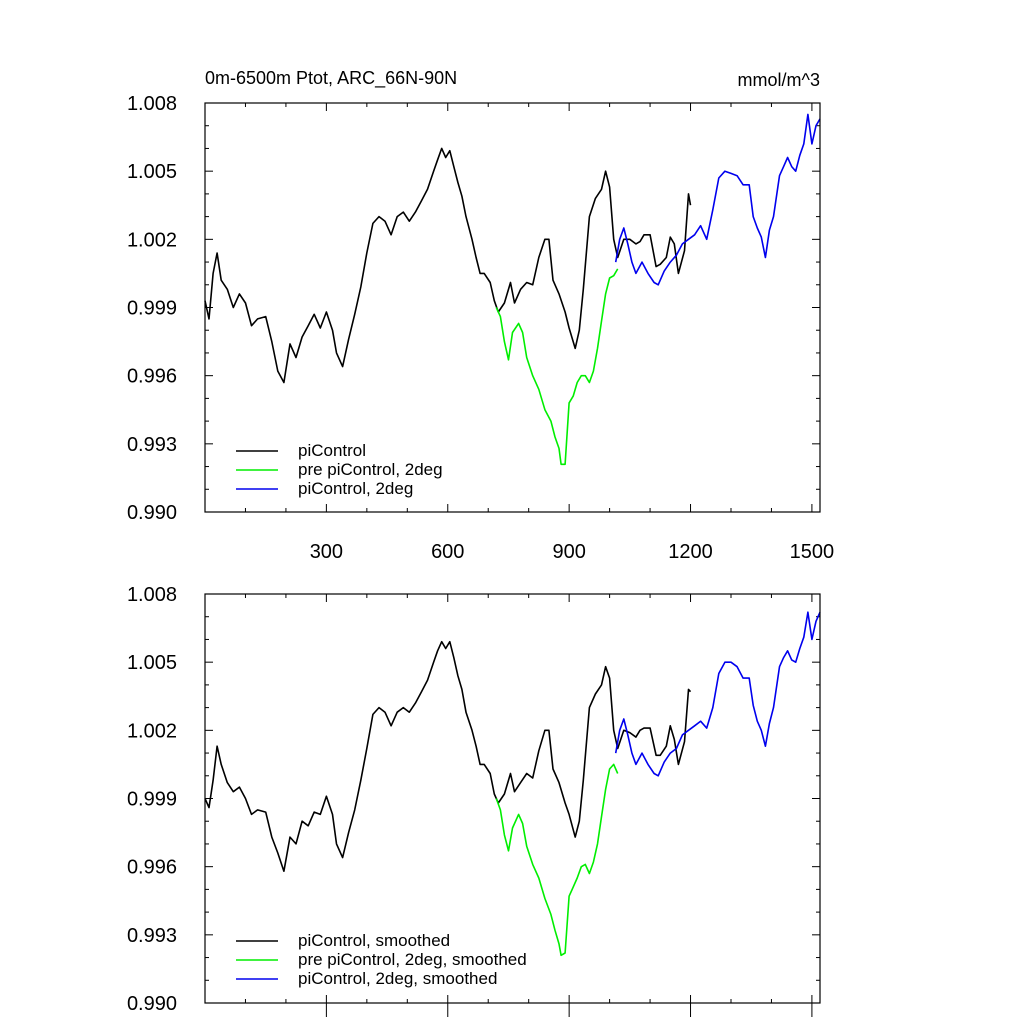 This screenshot has width=1024, height=1024. I want to click on legend-label: piControl, 2deg, smoothed, so click(397, 978).